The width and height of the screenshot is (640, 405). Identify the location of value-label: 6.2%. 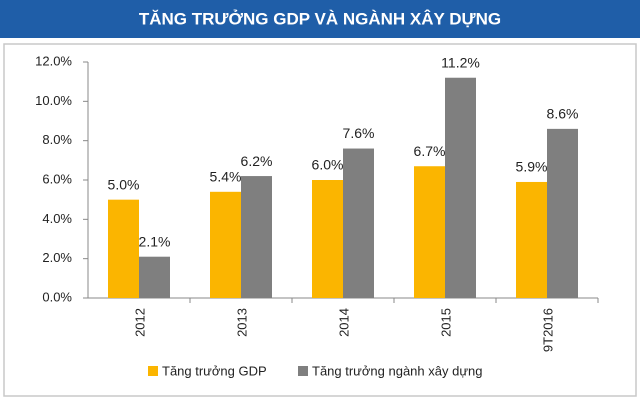
(257, 161).